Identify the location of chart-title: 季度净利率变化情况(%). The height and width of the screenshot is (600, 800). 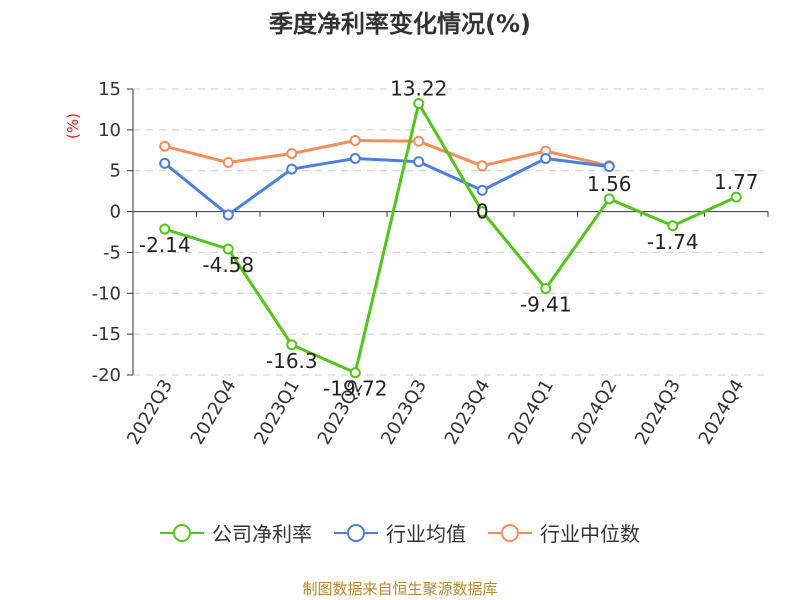
(400, 24).